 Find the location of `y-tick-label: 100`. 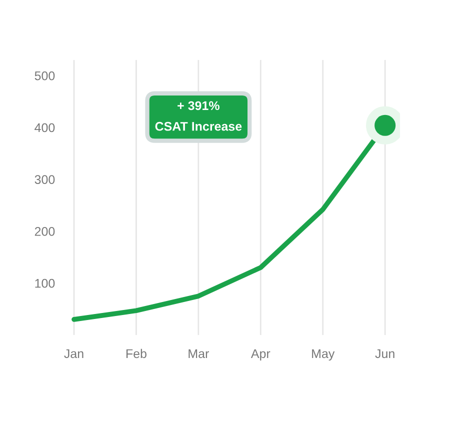

y-tick-label: 100 is located at coordinates (45, 283).